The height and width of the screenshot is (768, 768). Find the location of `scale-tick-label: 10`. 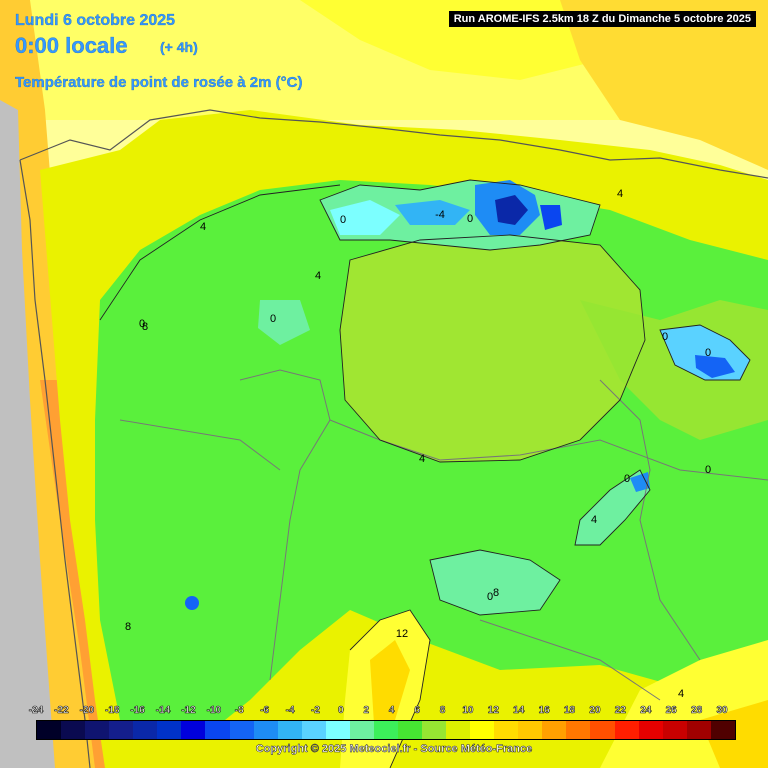

scale-tick-label: 10 is located at coordinates (468, 711).